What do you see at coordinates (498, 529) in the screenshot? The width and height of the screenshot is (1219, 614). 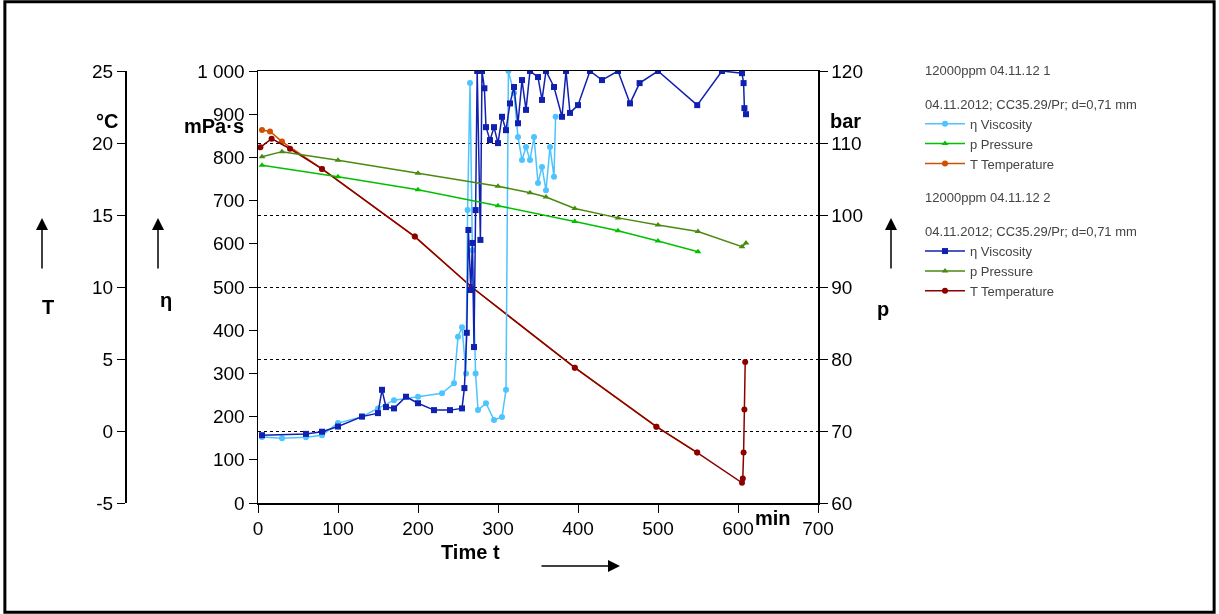 I see `x-tick-label: 300` at bounding box center [498, 529].